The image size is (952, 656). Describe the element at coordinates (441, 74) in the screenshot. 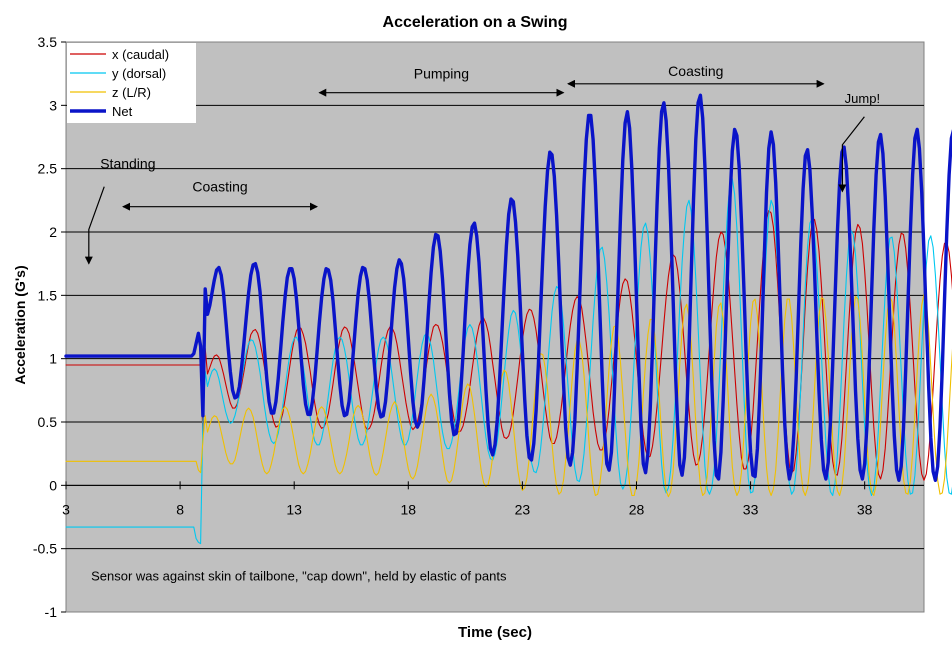

I see `annotation-label: Pumping` at that location.